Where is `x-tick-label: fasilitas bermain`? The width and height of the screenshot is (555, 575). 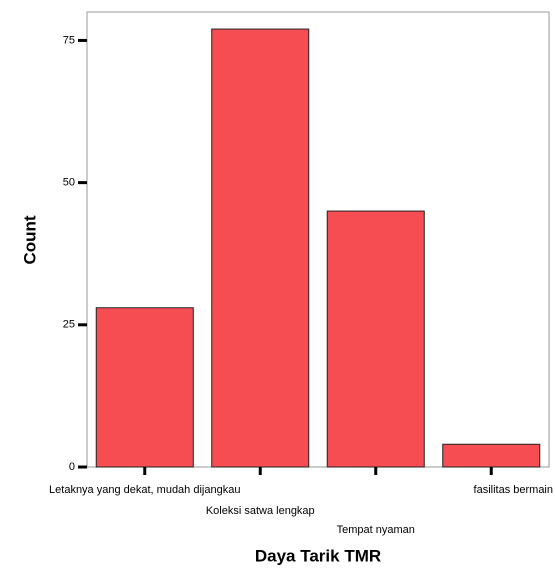
x-tick-label: fasilitas bermain is located at coordinates (513, 490).